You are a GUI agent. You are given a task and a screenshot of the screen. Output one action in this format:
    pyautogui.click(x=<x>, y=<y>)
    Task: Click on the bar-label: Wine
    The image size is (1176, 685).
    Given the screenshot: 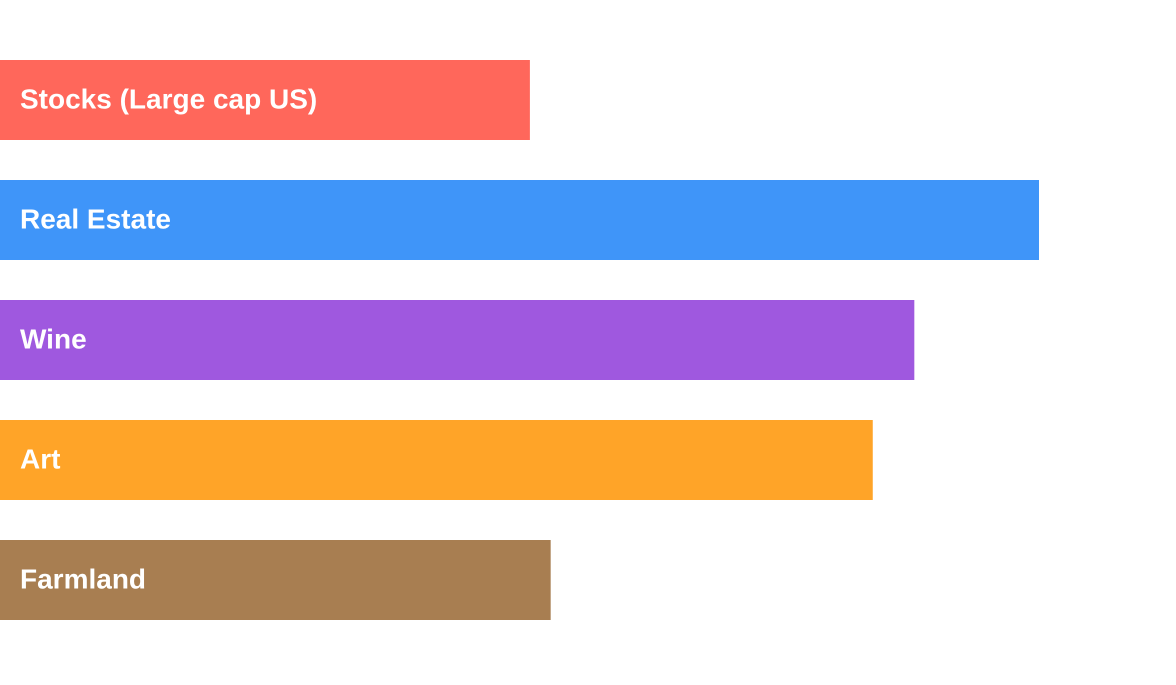 What is the action you would take?
    pyautogui.click(x=53, y=338)
    